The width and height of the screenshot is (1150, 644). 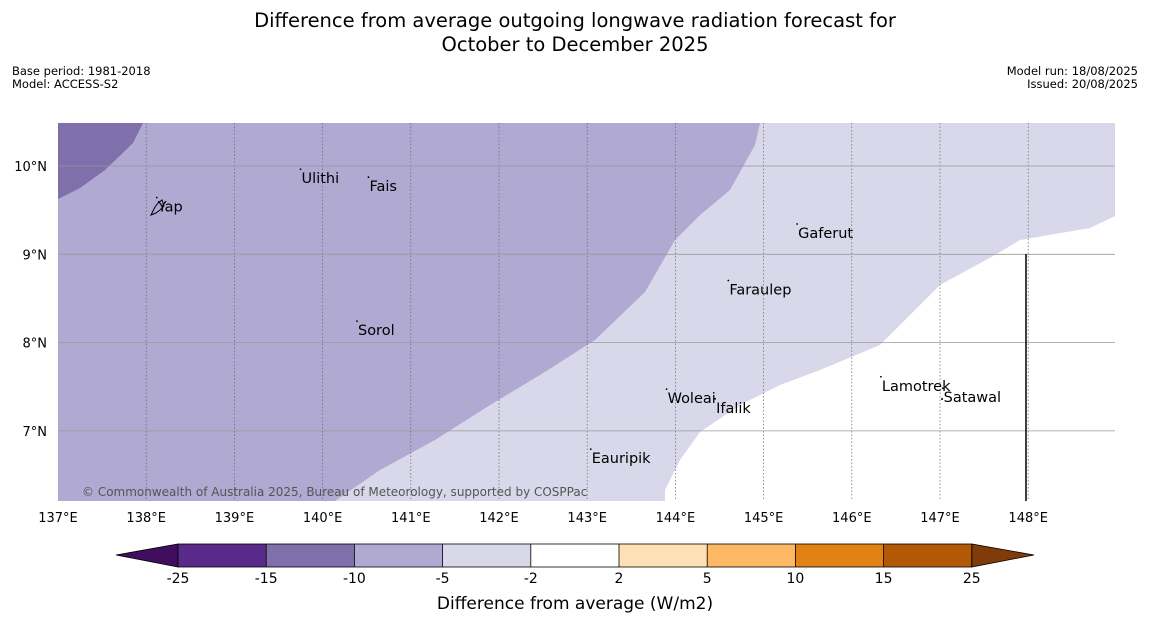 I want to click on colorbar-tick-label: 2, so click(x=619, y=579).